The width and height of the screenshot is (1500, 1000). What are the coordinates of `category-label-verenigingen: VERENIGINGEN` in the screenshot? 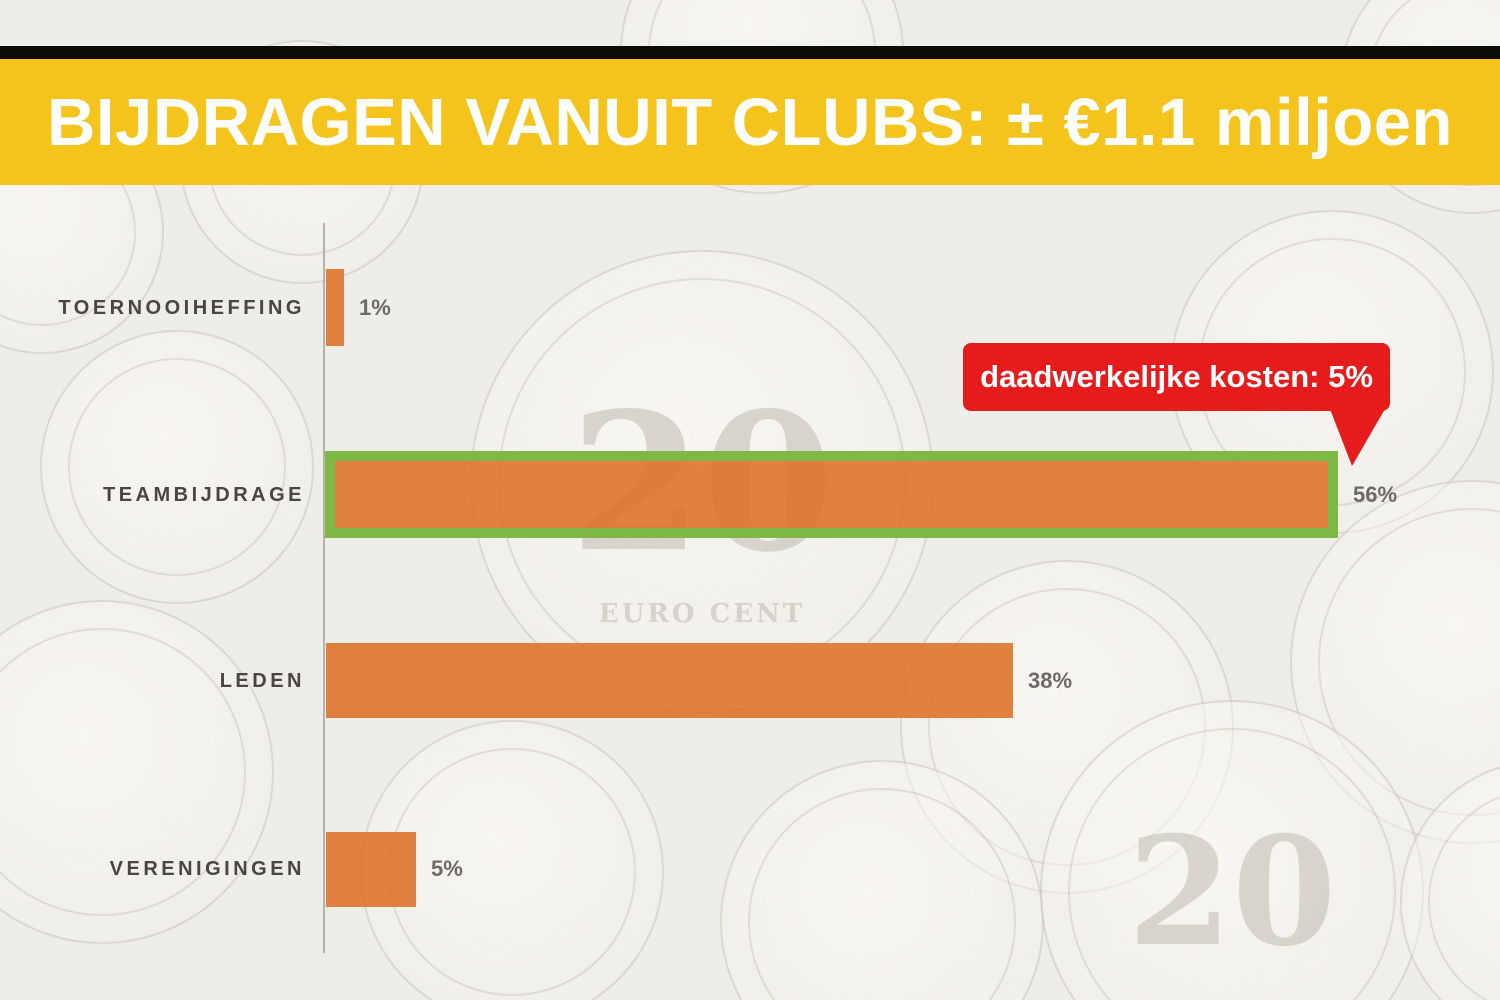 It's located at (207, 869).